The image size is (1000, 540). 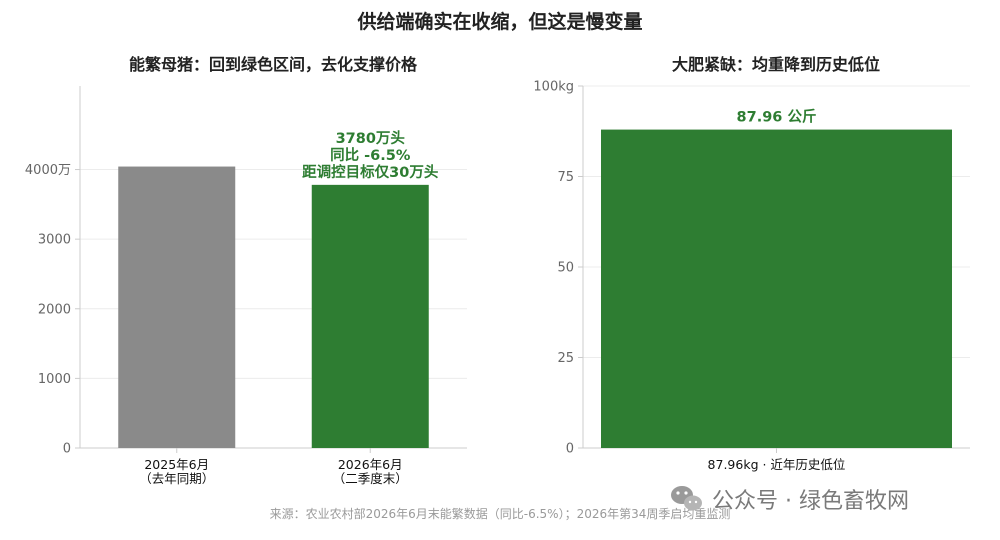 What do you see at coordinates (370, 464) in the screenshot?
I see `left-category-label: 2026年6月` at bounding box center [370, 464].